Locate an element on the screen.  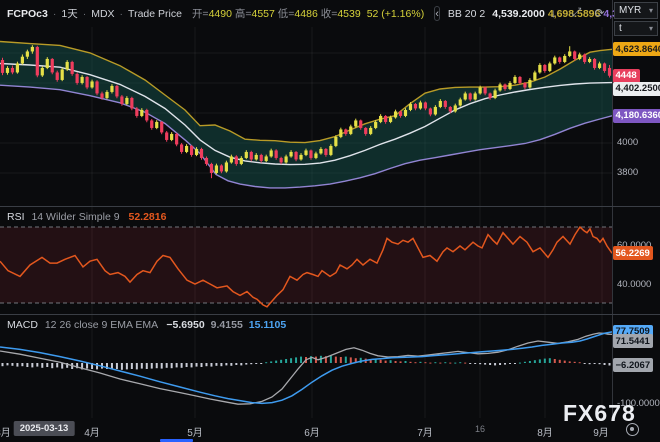
fullscreen-icon: ⤢ is located at coordinates (576, 12).